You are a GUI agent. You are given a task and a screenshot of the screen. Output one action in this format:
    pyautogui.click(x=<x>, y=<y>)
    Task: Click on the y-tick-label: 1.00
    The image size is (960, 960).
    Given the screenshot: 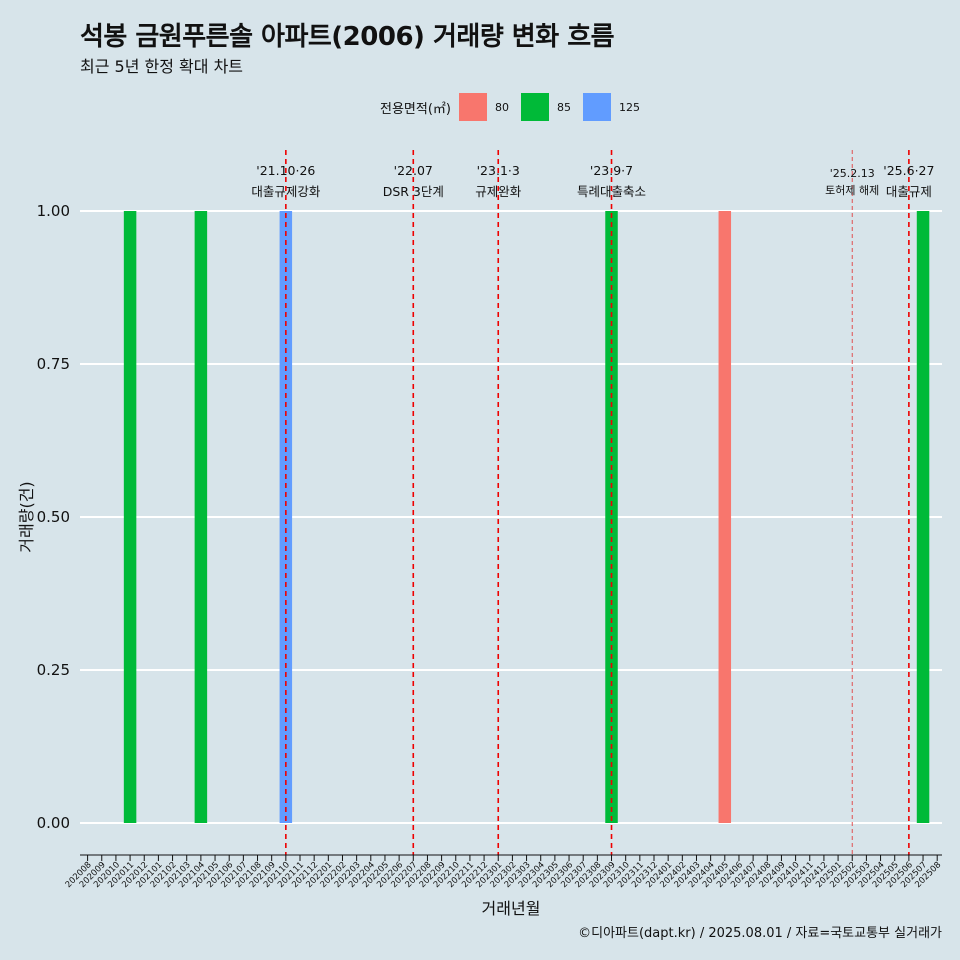 What is the action you would take?
    pyautogui.click(x=53, y=211)
    